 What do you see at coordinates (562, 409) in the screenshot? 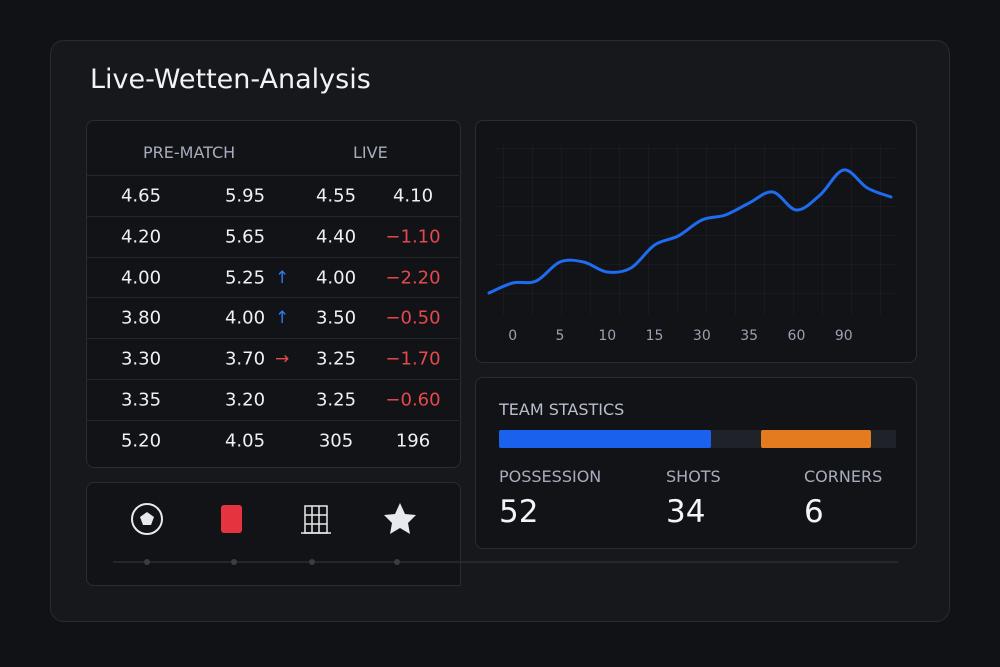
I see `stats-title: TEAM STASTICS` at bounding box center [562, 409].